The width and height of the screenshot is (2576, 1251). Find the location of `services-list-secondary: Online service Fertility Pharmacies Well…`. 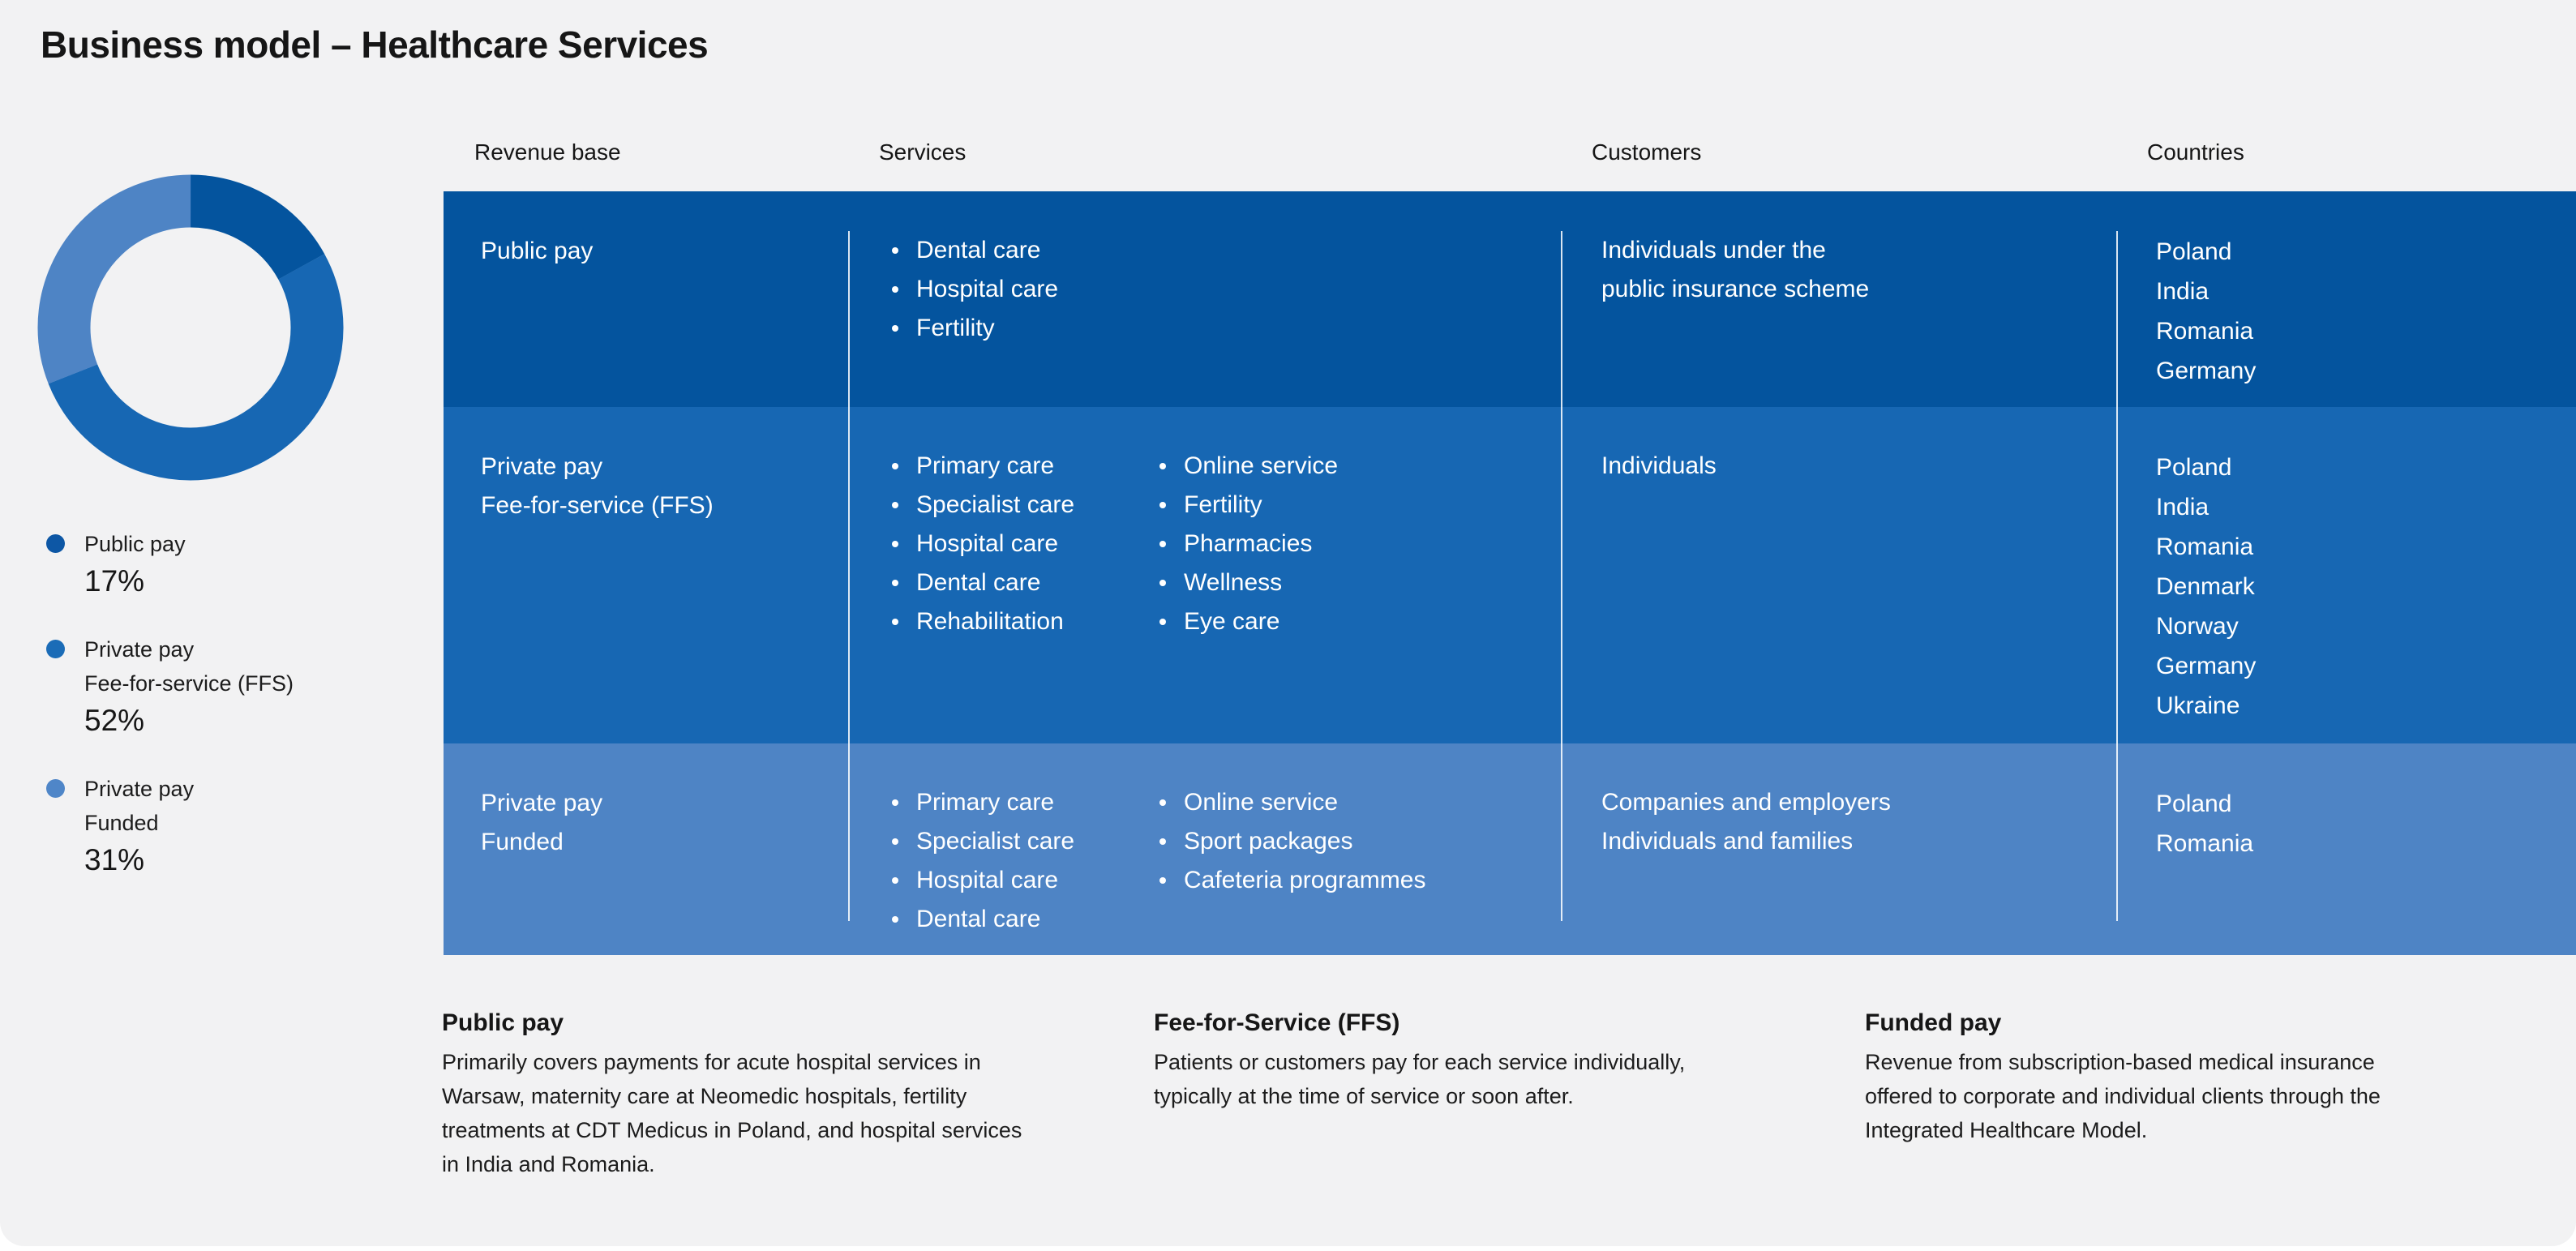

services-list-secondary: Online service Fertility Pharmacies Well… is located at coordinates (1248, 595).